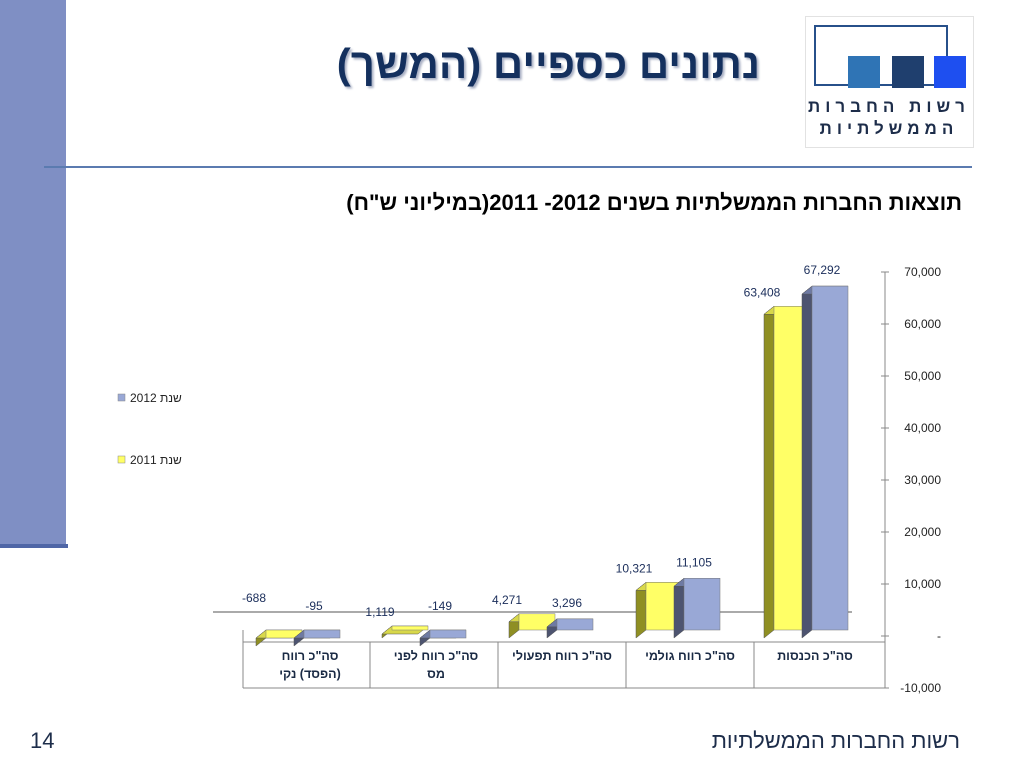  What do you see at coordinates (922, 272) in the screenshot?
I see `y-tick-label: 70,000` at bounding box center [922, 272].